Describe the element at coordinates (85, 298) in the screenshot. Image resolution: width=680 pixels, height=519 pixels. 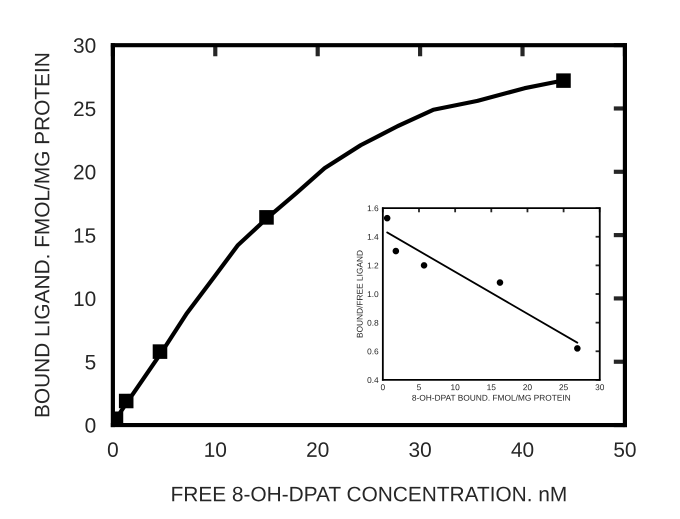
I see `y-tick-label: 10` at that location.